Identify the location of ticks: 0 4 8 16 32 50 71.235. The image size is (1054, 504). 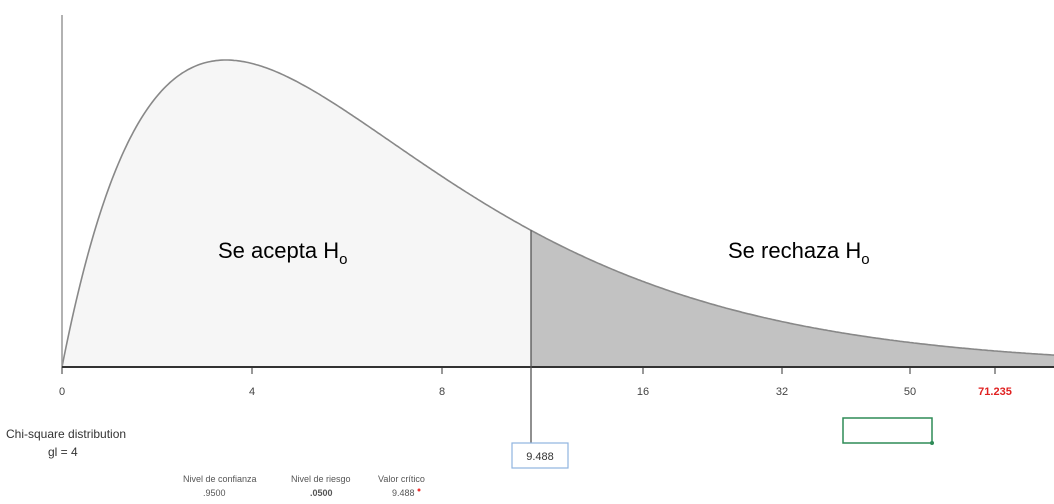
(535, 382).